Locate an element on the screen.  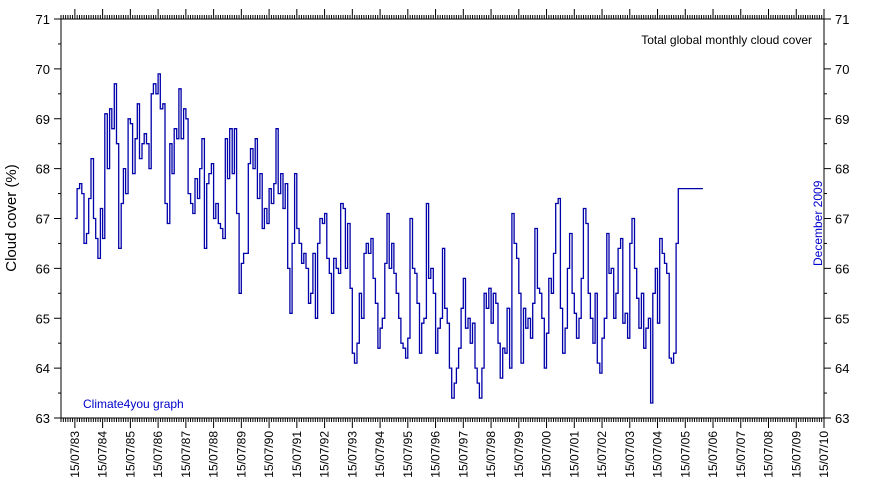
y-tick-label-left: 64 is located at coordinates (43, 368).